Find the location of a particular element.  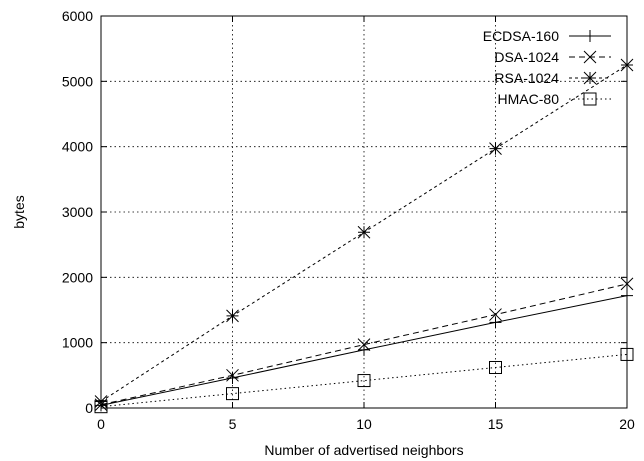

x-axis-label: Number of advertised neighbors is located at coordinates (363, 450).